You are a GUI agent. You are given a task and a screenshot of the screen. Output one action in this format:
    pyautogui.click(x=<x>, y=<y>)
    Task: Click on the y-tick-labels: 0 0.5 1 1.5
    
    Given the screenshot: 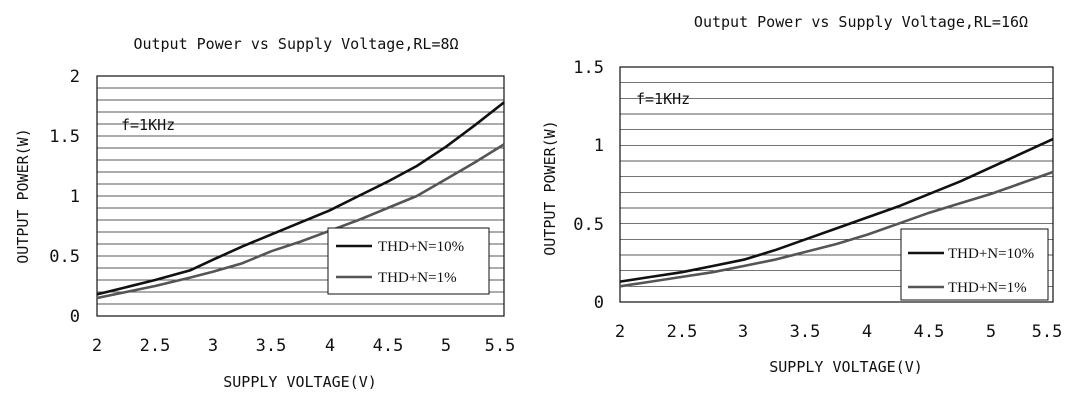 What is the action you would take?
    pyautogui.click(x=588, y=185)
    